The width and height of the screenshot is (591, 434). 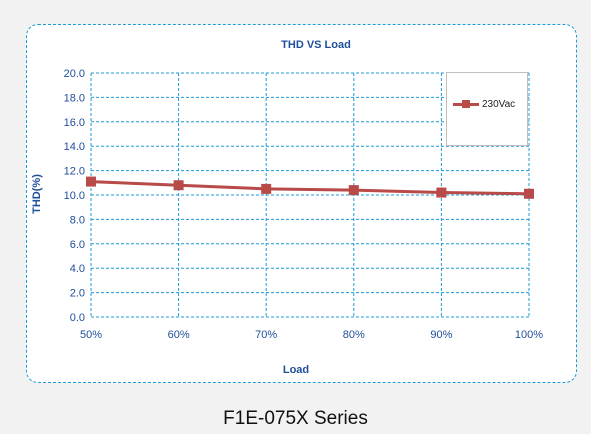 What do you see at coordinates (354, 335) in the screenshot?
I see `x-tick-label: 80%` at bounding box center [354, 335].